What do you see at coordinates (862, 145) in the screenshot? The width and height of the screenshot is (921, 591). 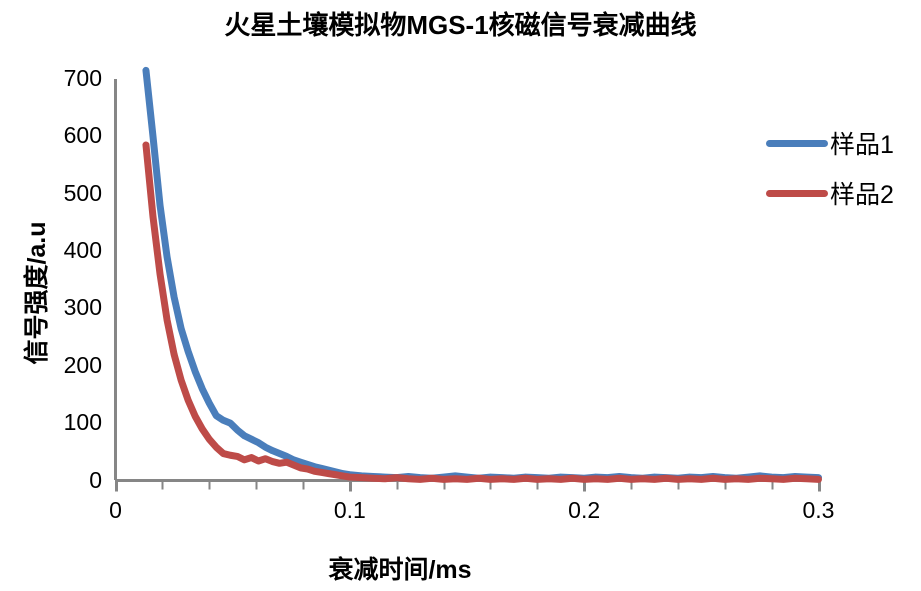 I see `legend-label: 样品1` at bounding box center [862, 145].